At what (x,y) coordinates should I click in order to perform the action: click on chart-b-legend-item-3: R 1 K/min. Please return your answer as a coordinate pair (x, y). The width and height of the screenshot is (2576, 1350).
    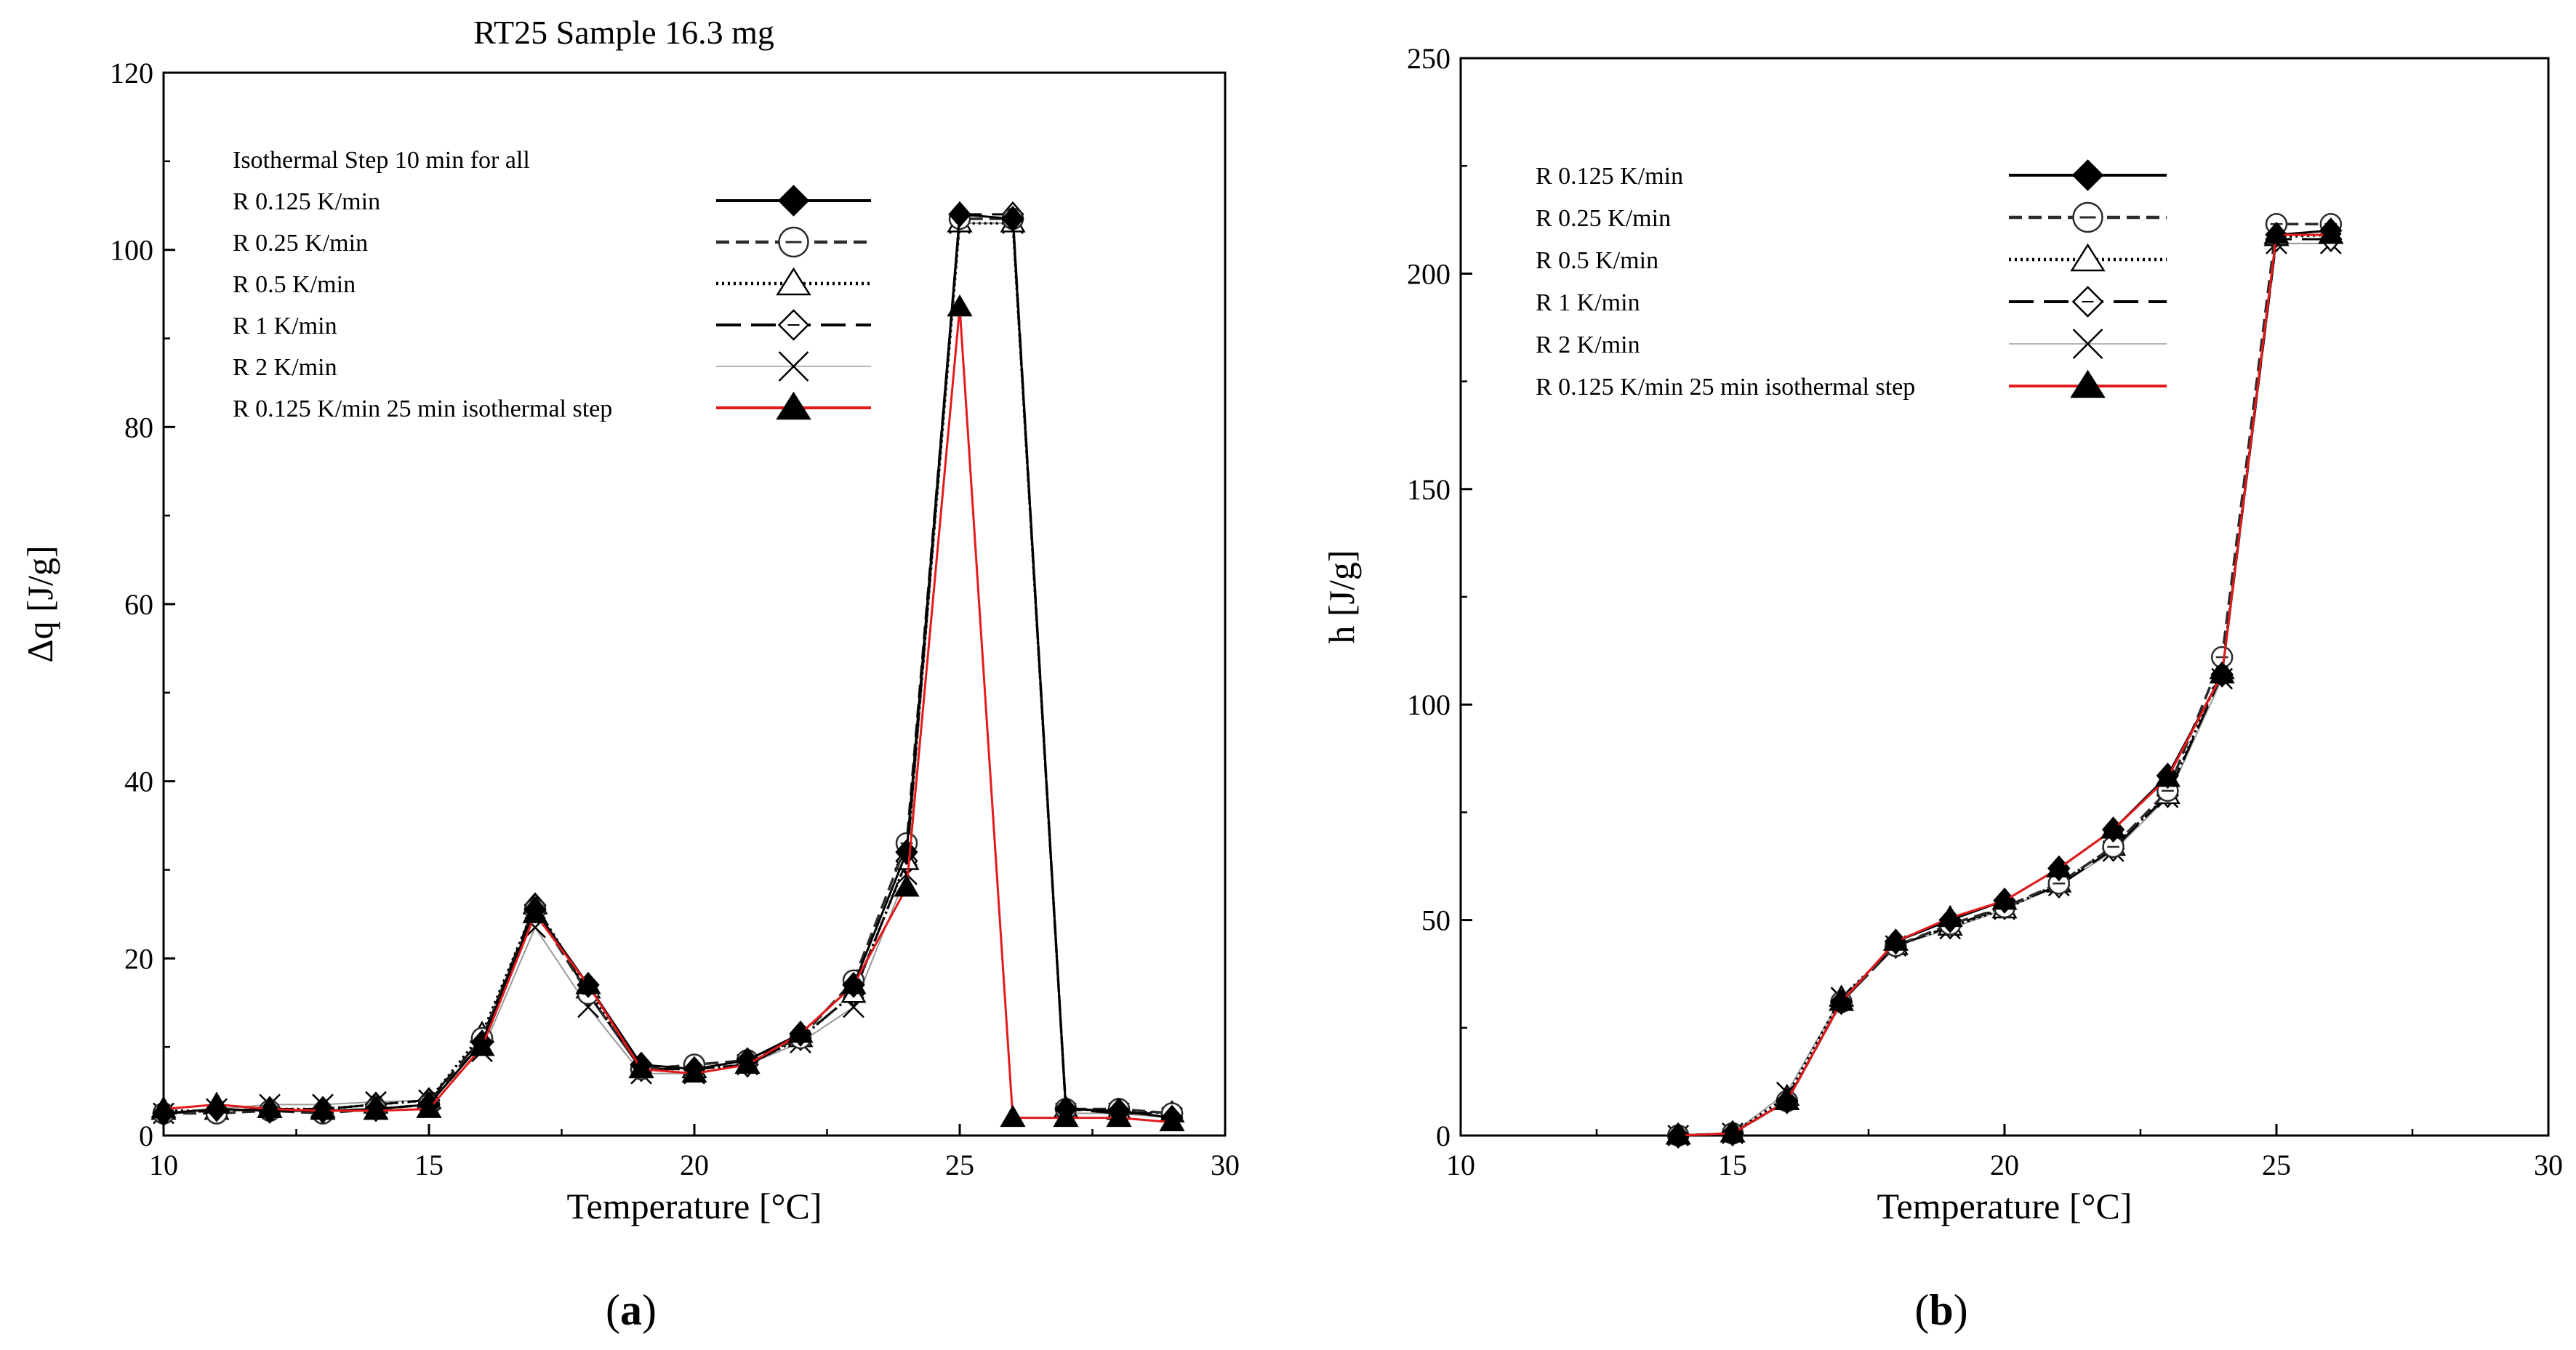
    Looking at the image, I should click on (1851, 302).